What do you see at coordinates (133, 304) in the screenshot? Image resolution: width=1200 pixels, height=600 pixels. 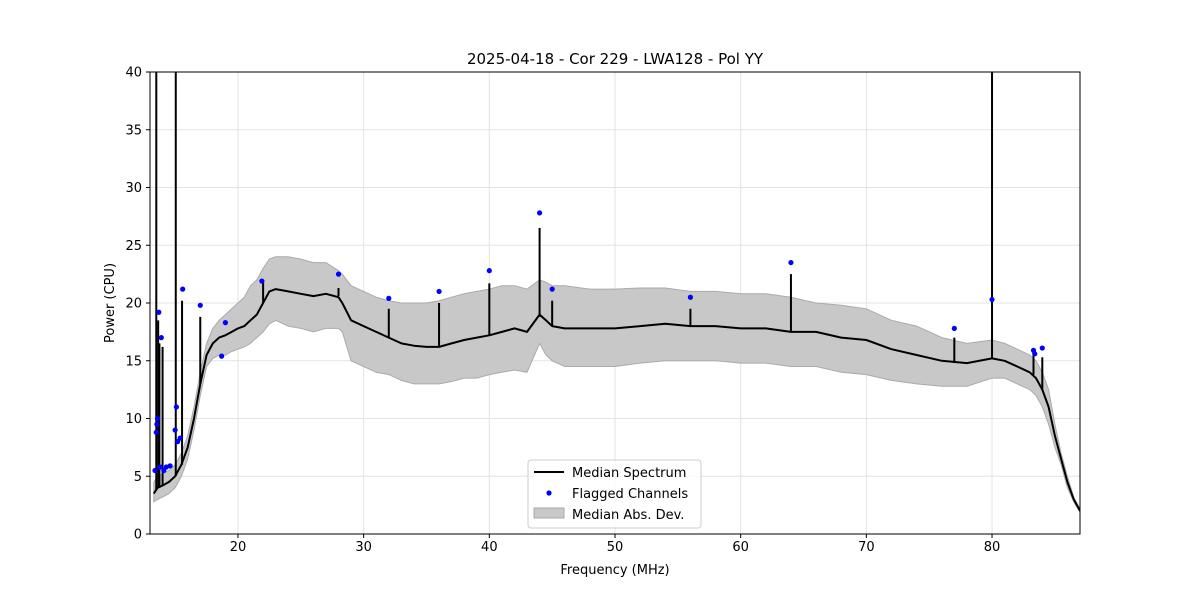 I see `y-tick-label-4: 20` at bounding box center [133, 304].